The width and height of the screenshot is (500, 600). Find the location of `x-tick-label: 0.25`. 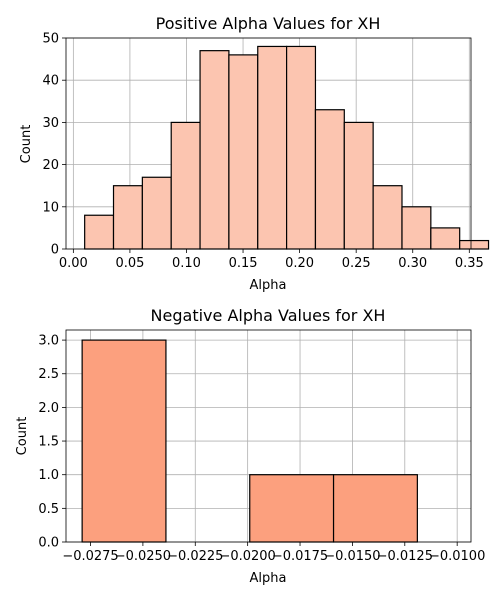

x-tick-label: 0.25 is located at coordinates (356, 263).